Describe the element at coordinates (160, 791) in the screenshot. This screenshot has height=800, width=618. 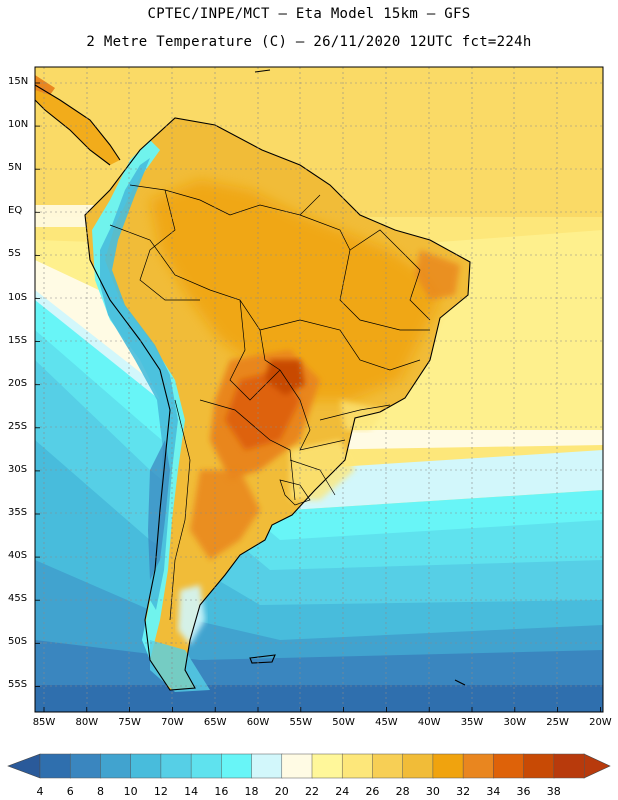
I see `colorbar-label: 12` at that location.